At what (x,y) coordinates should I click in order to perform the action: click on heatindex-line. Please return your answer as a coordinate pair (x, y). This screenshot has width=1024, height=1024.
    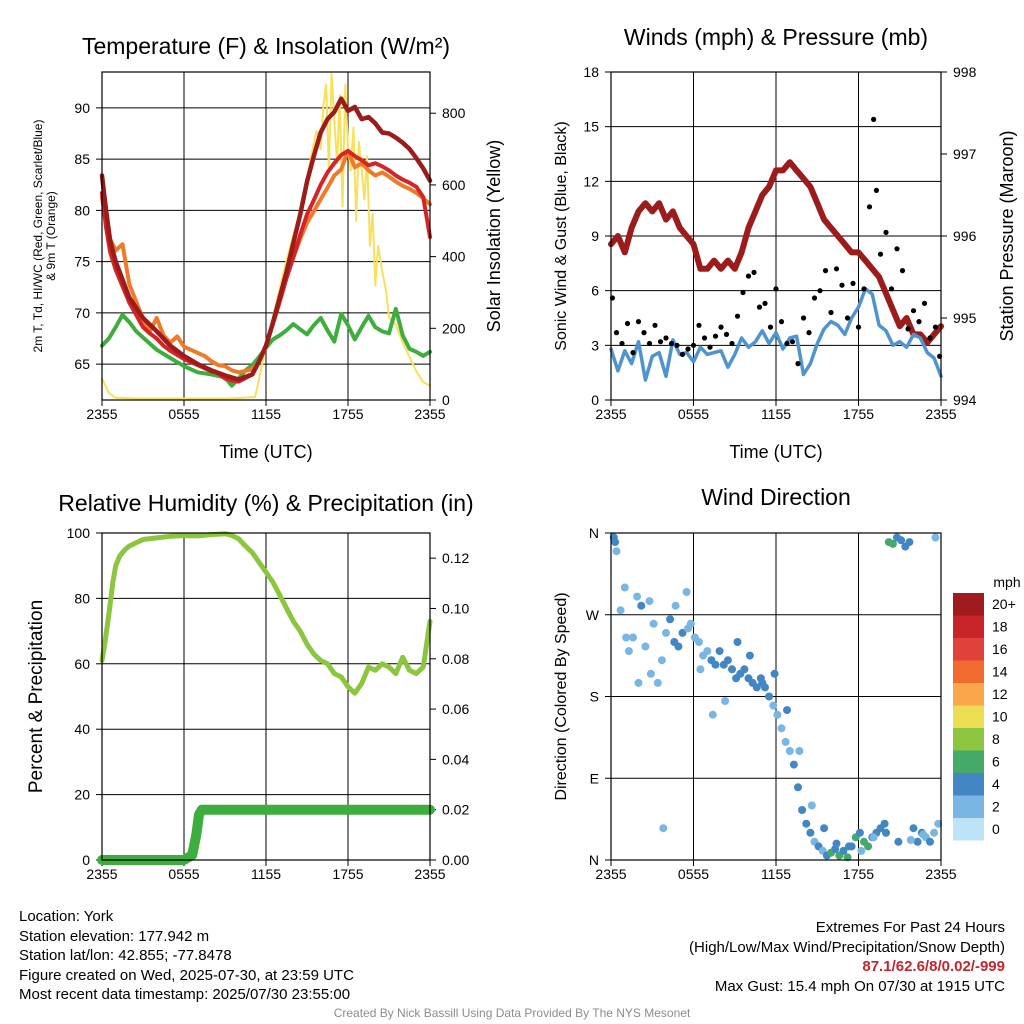
    Looking at the image, I should click on (266, 239).